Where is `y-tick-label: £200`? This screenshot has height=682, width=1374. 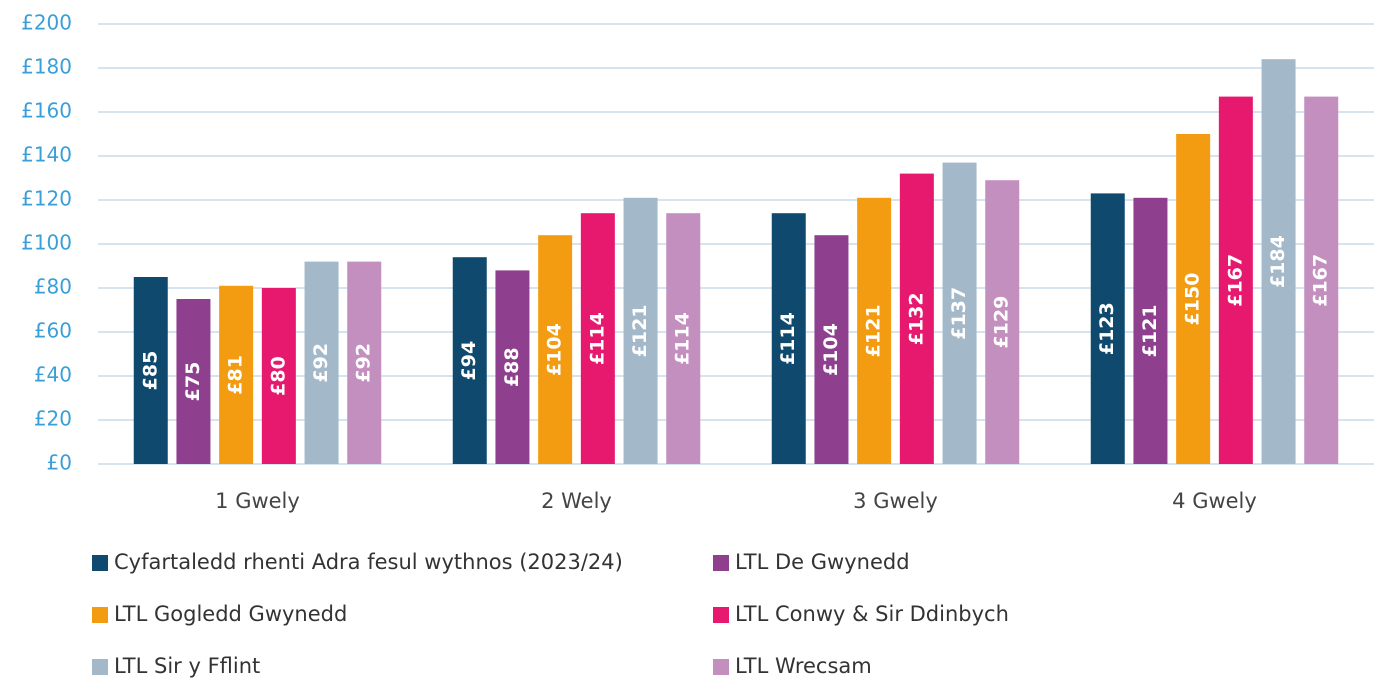
y-tick-label: £200 is located at coordinates (46, 23).